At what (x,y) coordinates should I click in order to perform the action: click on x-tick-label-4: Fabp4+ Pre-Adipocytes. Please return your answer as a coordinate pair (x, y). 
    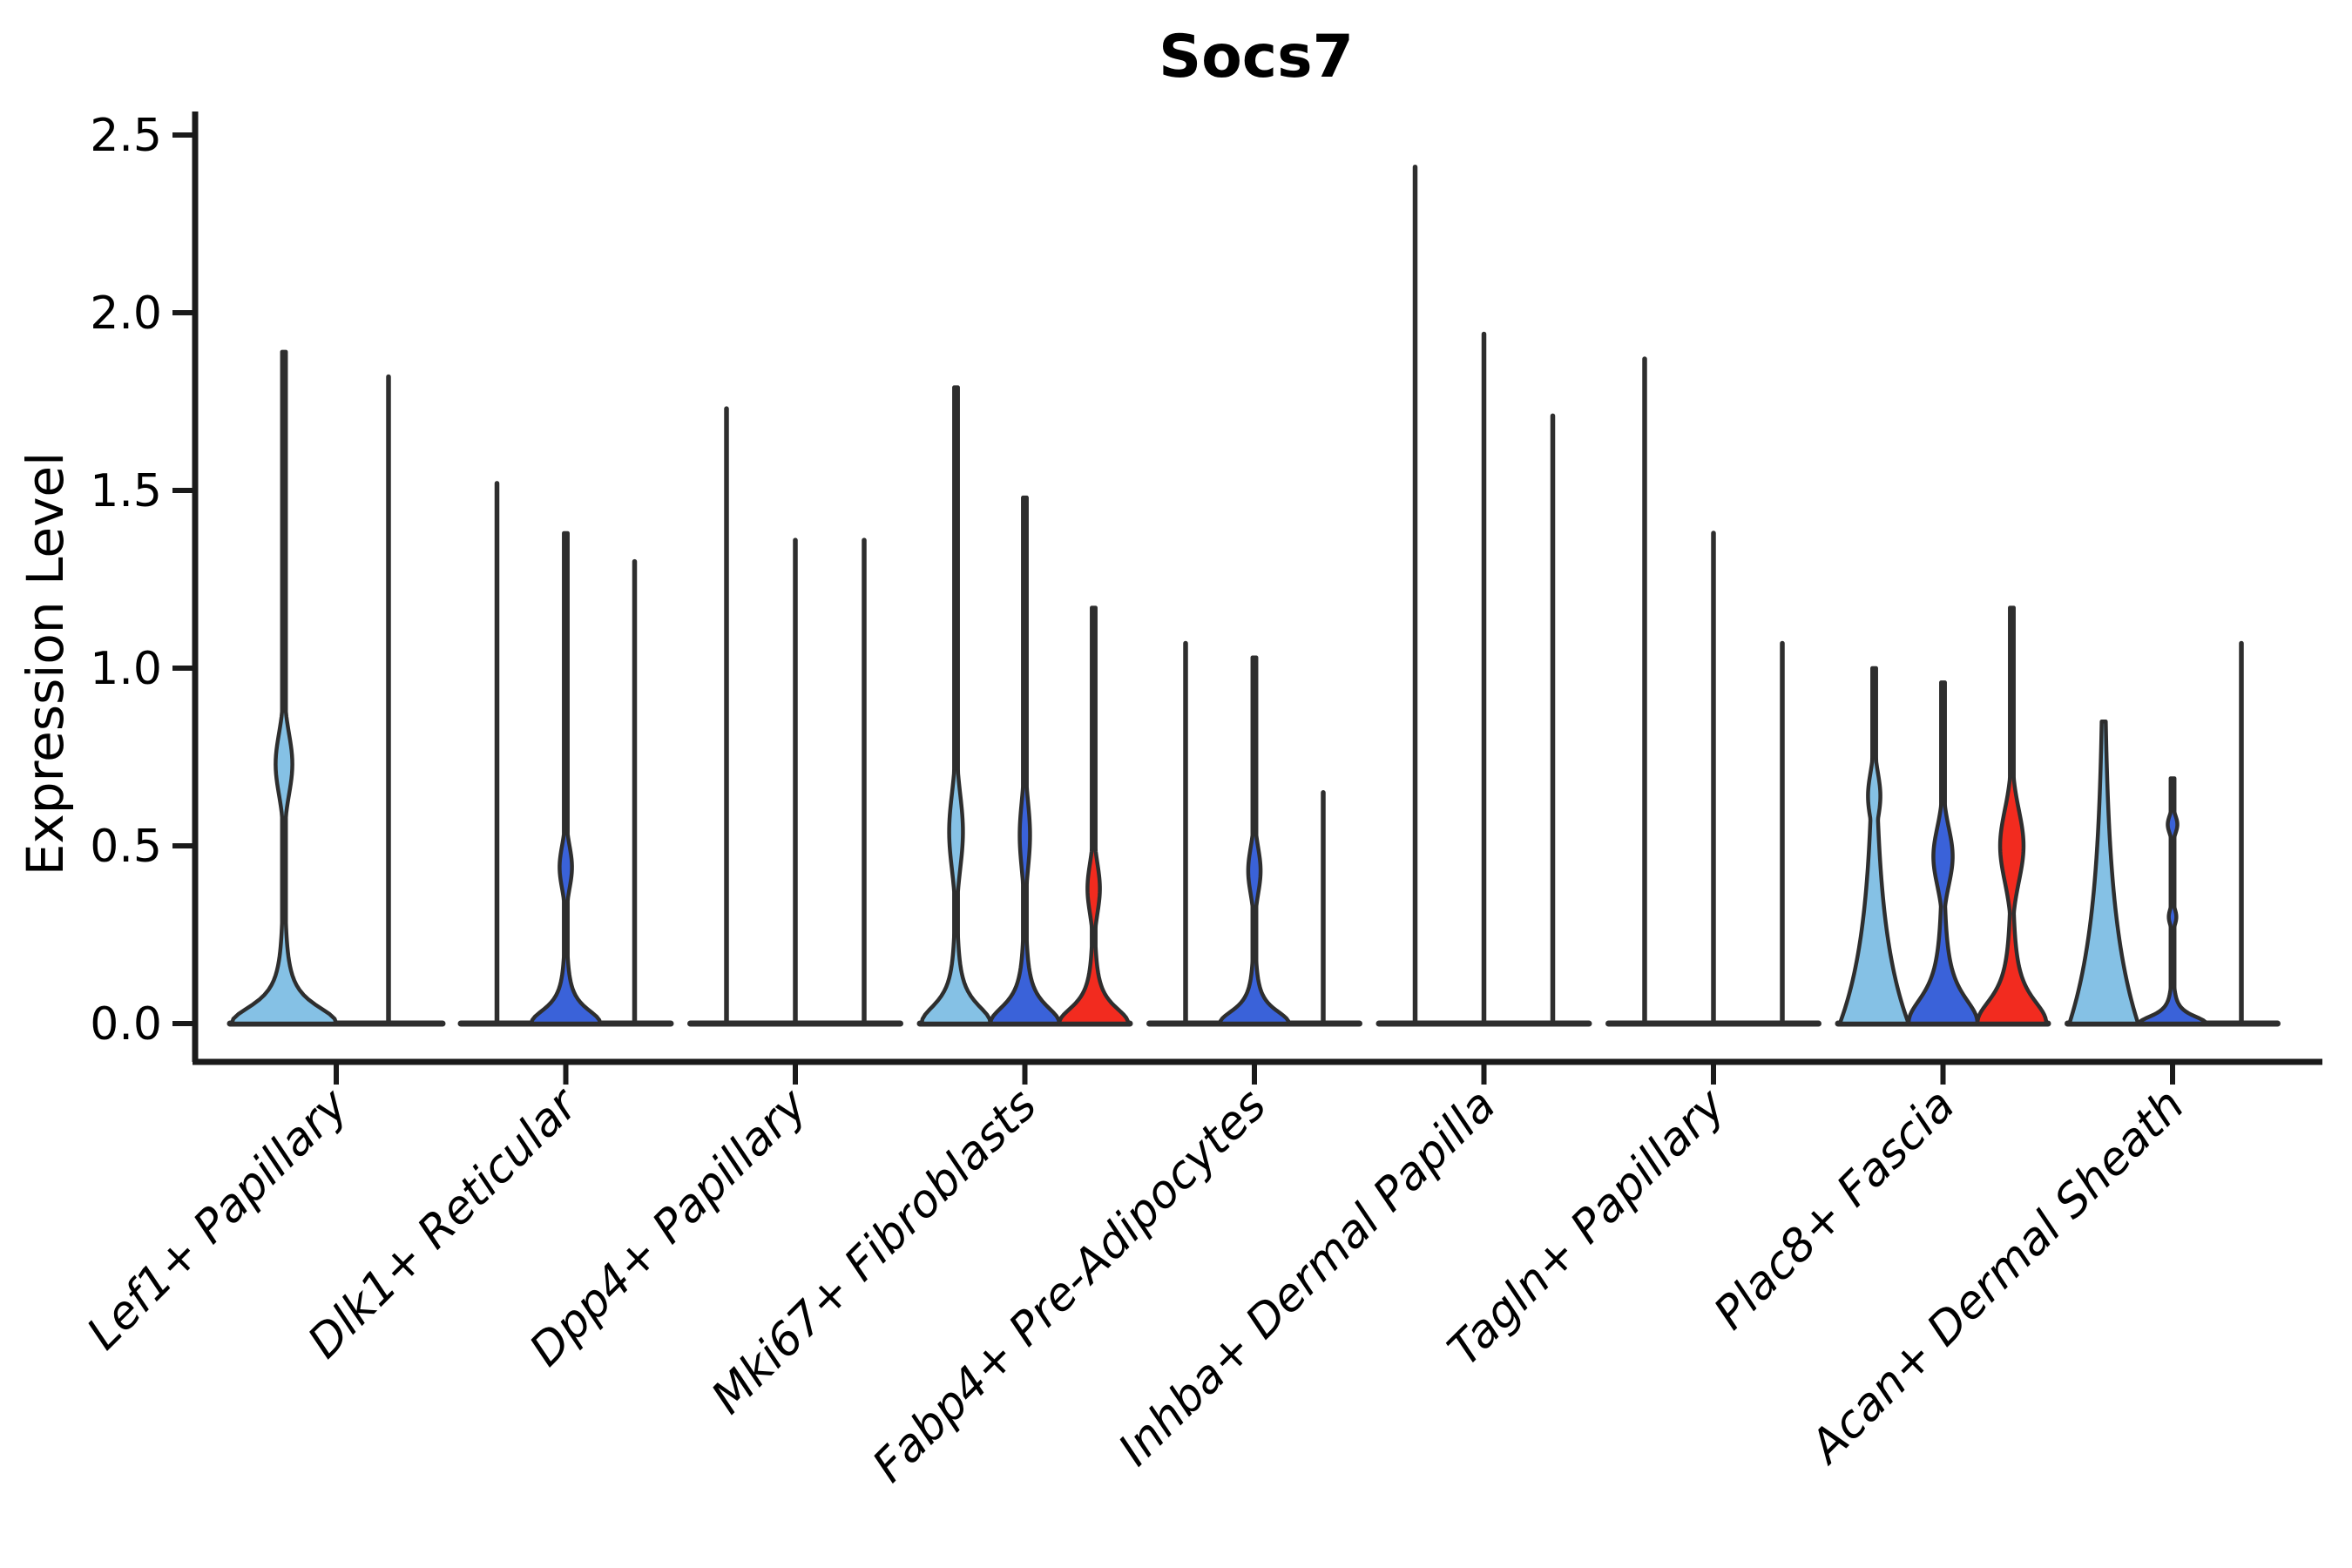
    Looking at the image, I should click on (1070, 1286).